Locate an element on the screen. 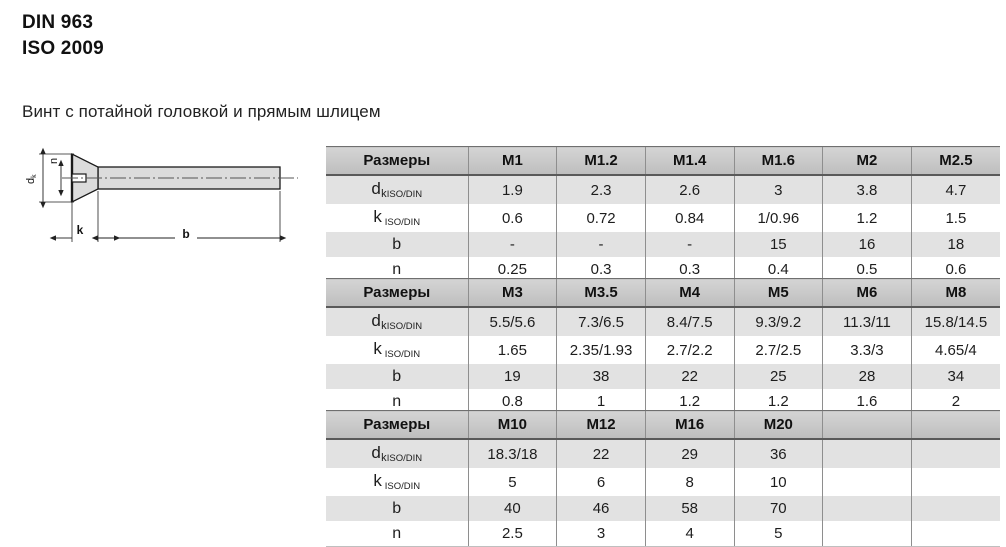 The image size is (1006, 547). table-cell: 2.6 is located at coordinates (689, 189).